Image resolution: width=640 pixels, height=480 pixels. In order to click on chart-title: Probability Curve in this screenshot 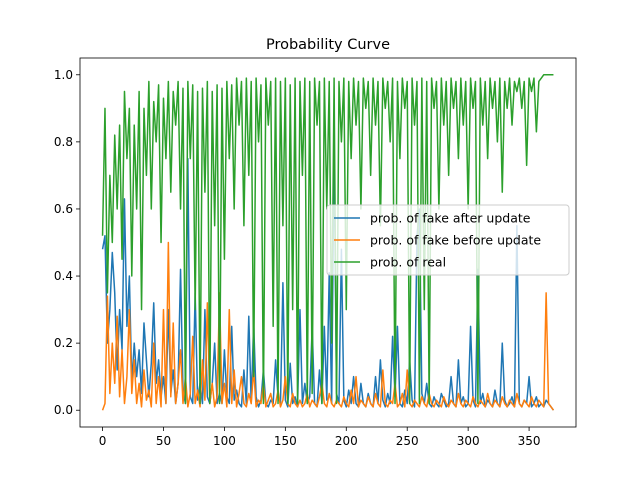, I will do `click(328, 45)`.